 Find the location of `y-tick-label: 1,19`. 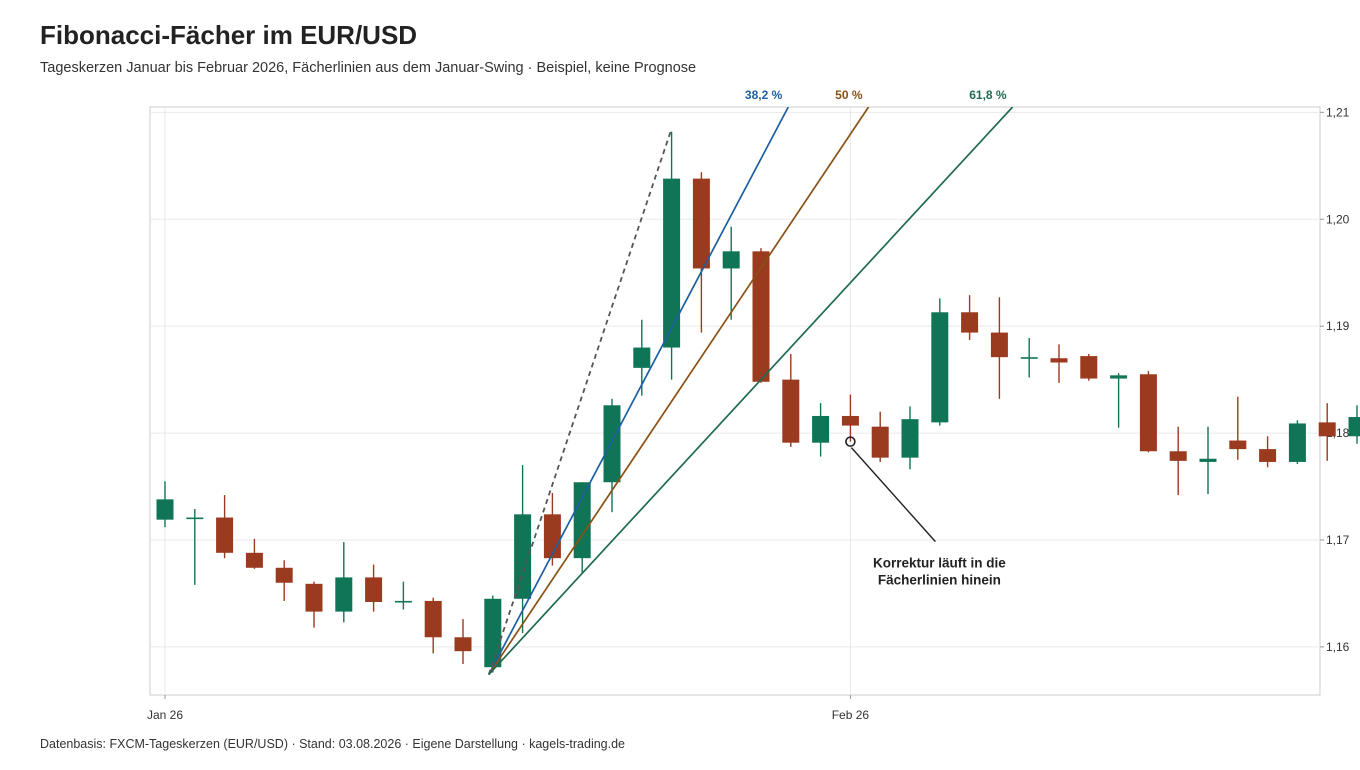

y-tick-label: 1,19 is located at coordinates (1338, 326).